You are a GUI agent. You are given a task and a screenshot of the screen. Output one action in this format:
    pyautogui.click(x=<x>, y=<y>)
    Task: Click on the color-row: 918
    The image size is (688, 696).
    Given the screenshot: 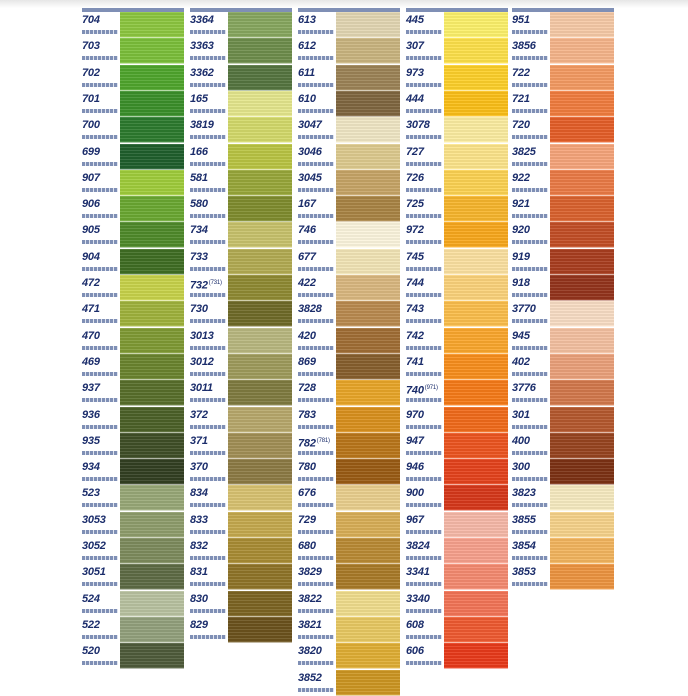 What is the action you would take?
    pyautogui.click(x=563, y=288)
    